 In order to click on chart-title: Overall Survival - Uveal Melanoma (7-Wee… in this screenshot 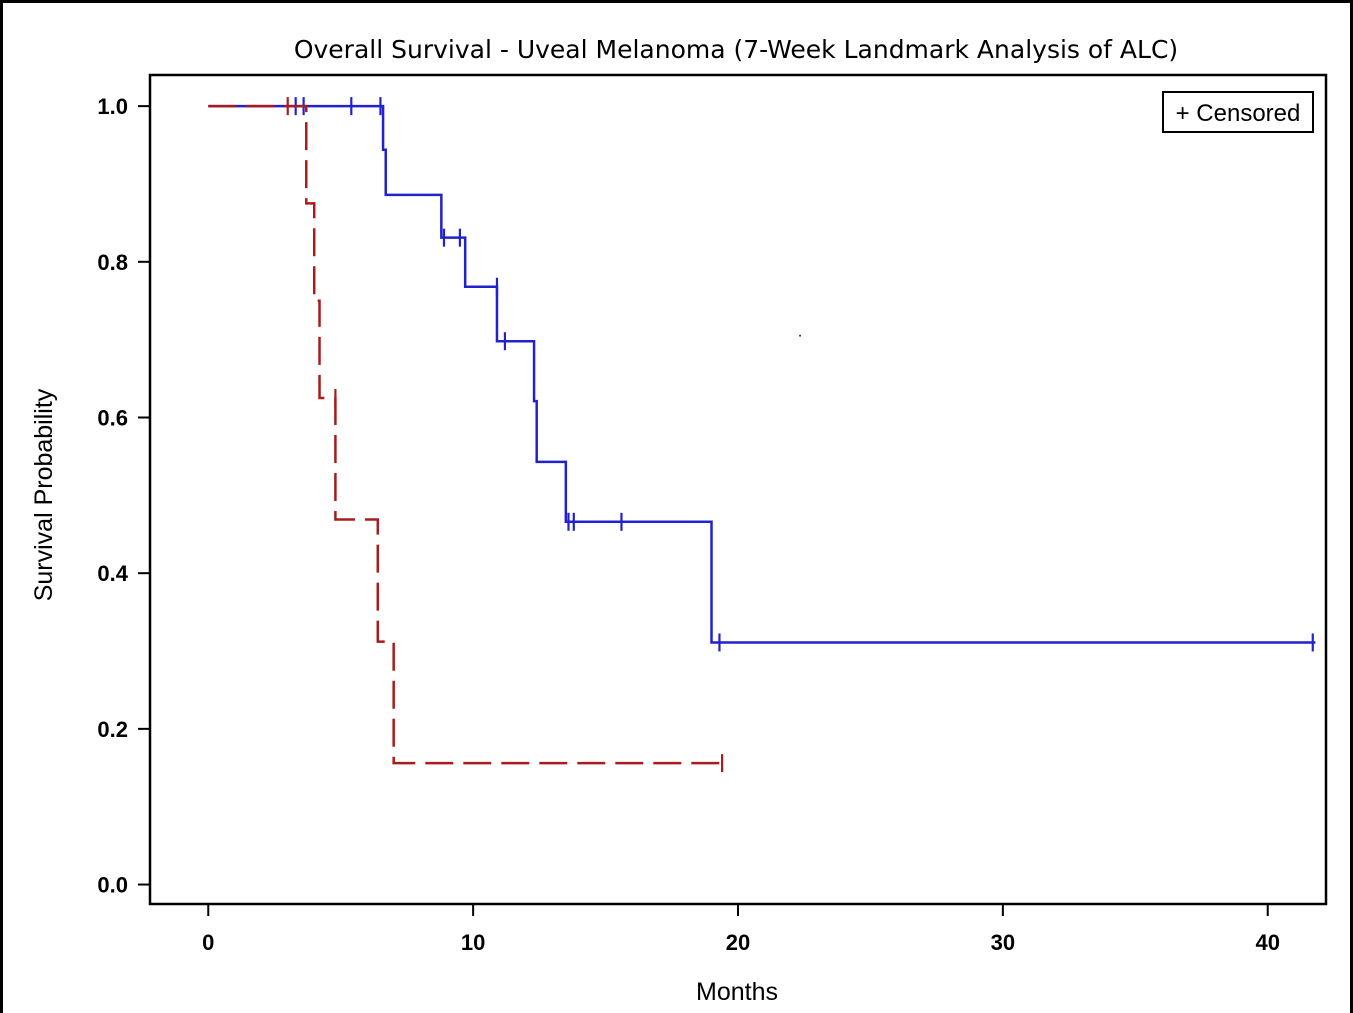, I will do `click(736, 49)`.